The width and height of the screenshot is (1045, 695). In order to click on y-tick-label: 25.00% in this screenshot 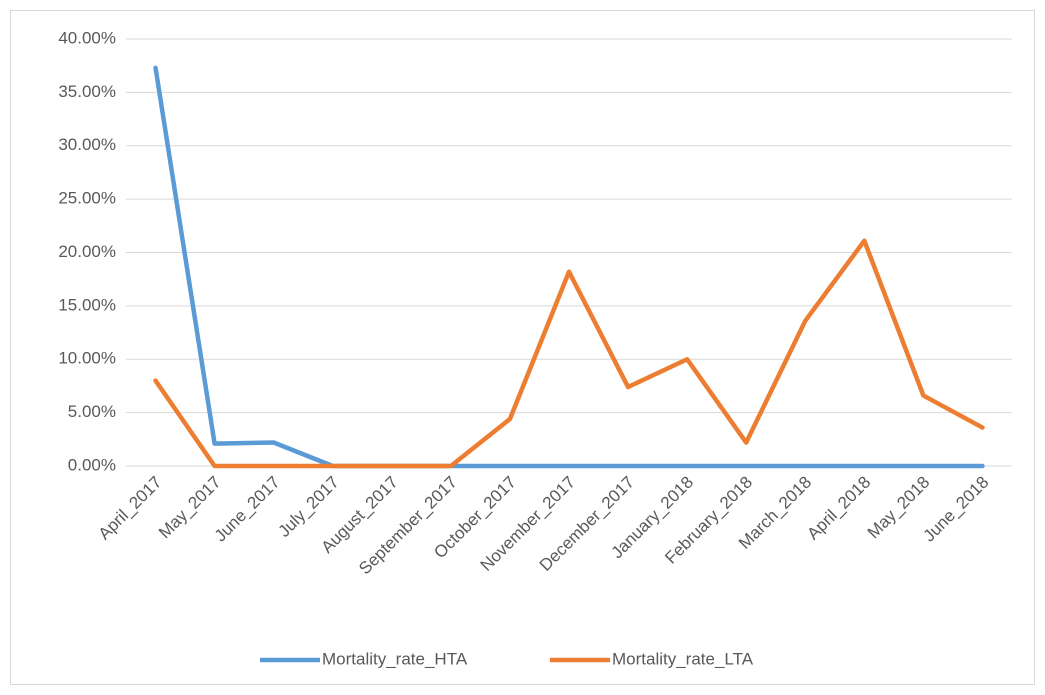, I will do `click(87, 198)`.